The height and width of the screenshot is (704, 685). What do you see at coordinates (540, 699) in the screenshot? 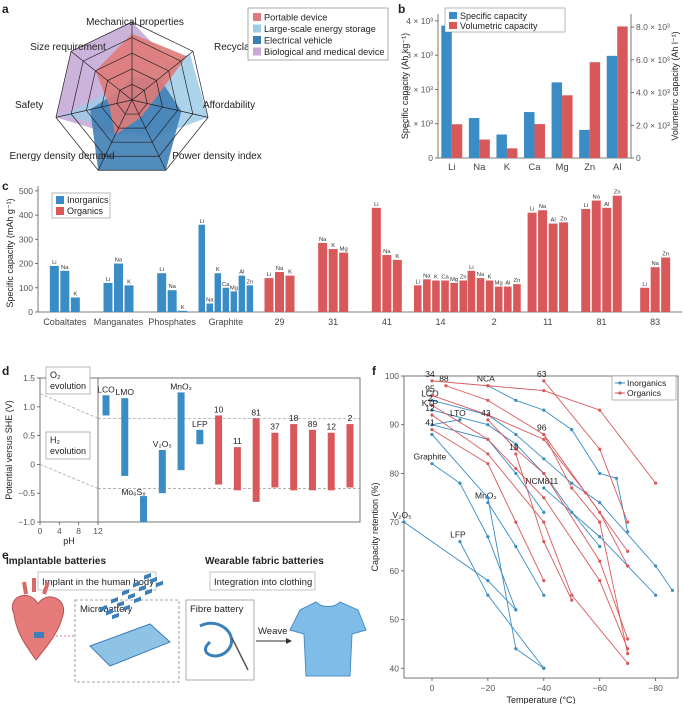
I see `x-axis-title: Temperature (°C)` at bounding box center [540, 699].